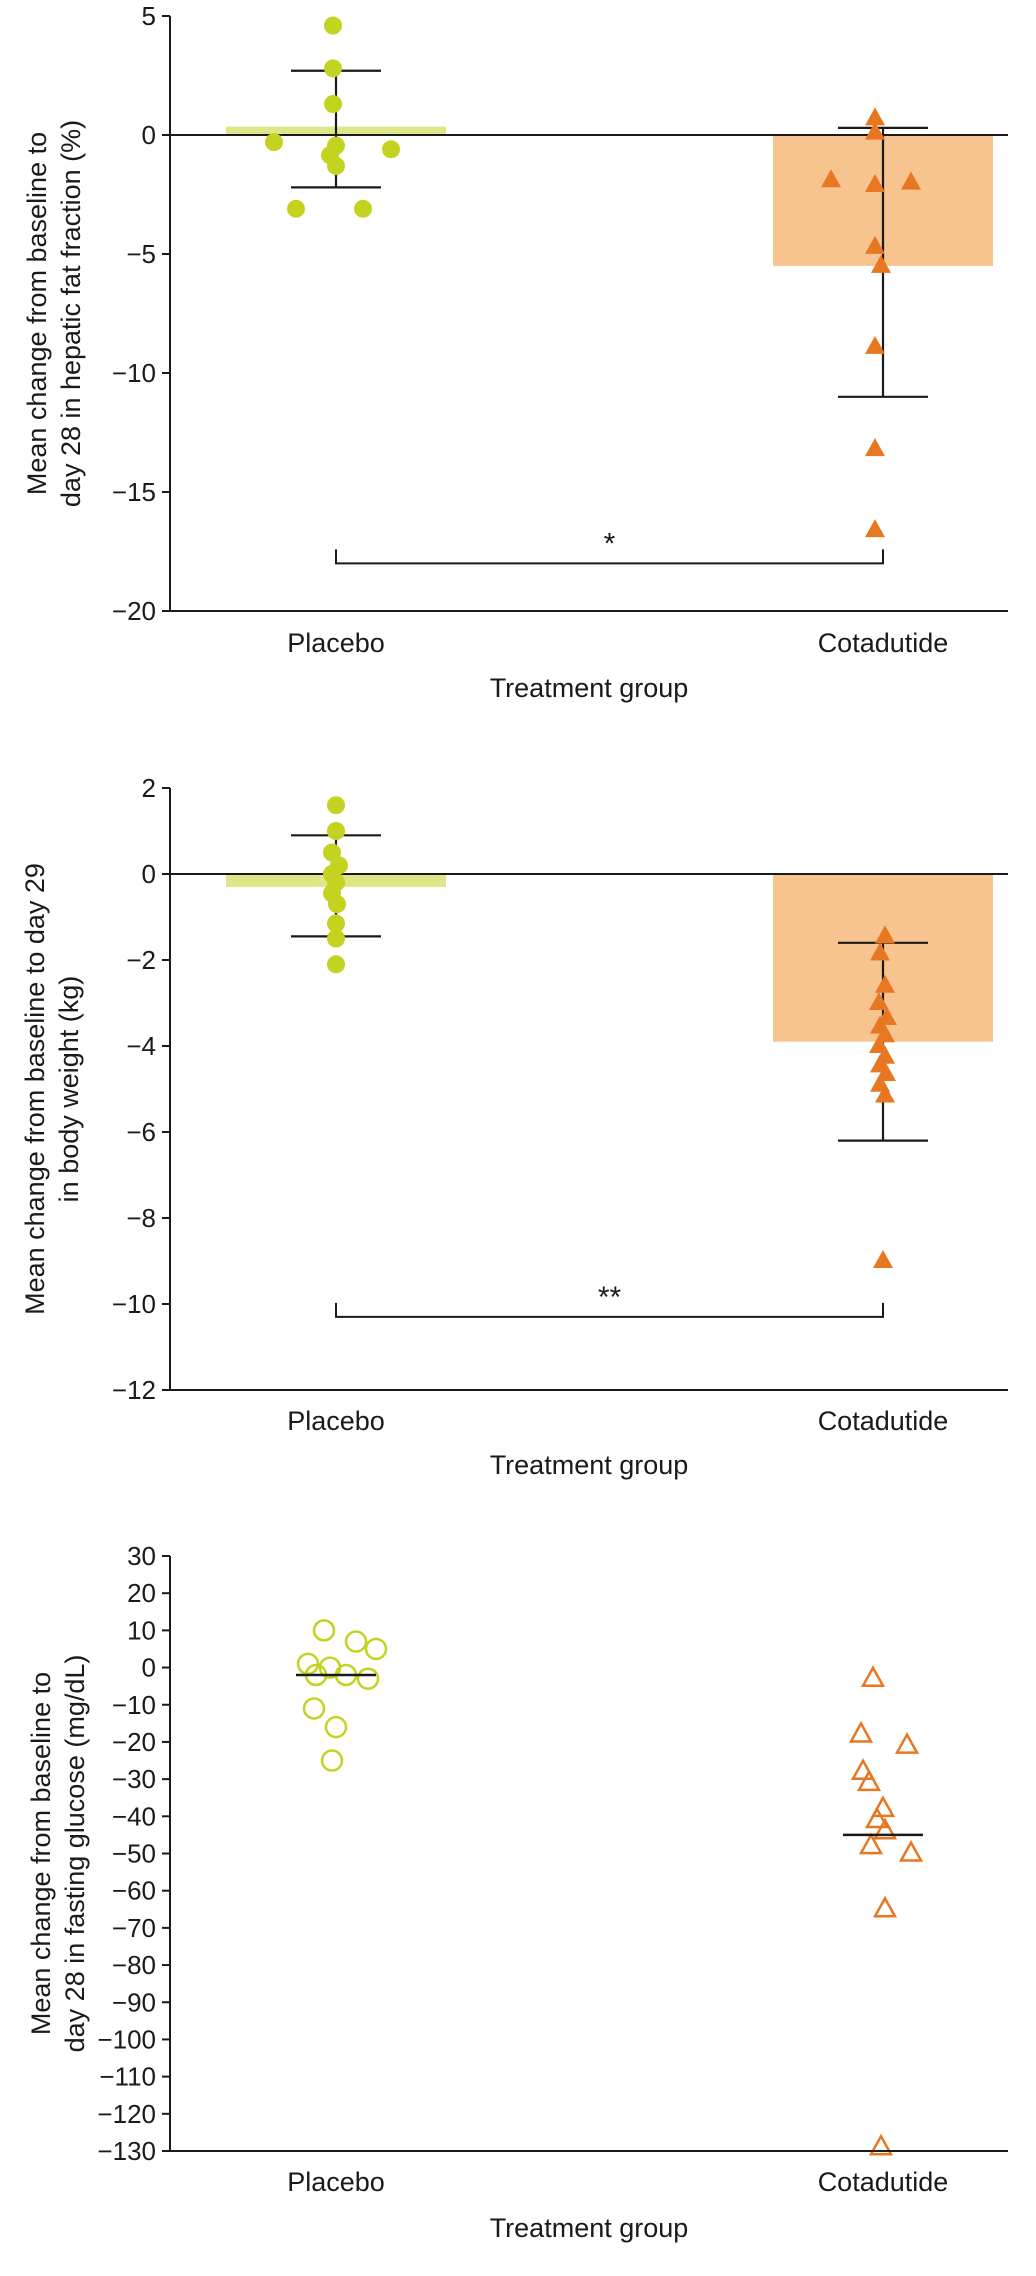 This screenshot has width=1036, height=2276. Describe the element at coordinates (149, 16) in the screenshot. I see `y-tick-label: 5` at that location.